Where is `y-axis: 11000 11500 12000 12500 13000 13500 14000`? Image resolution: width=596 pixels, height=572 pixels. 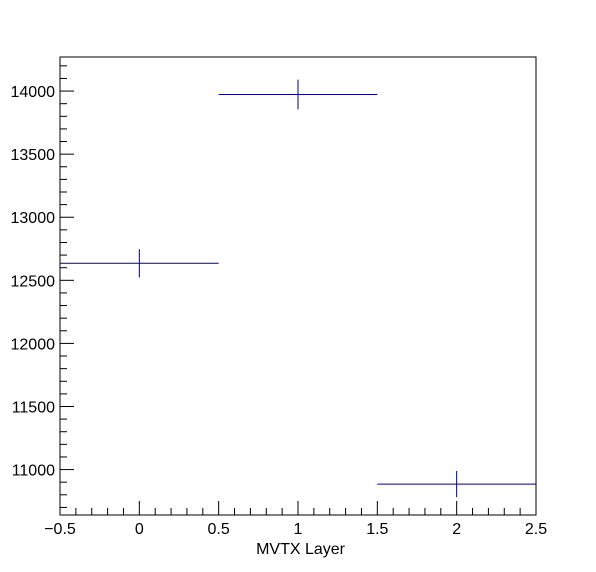 y-axis: 11000 11500 12000 12500 13000 13500 14000 is located at coordinates (42, 286).